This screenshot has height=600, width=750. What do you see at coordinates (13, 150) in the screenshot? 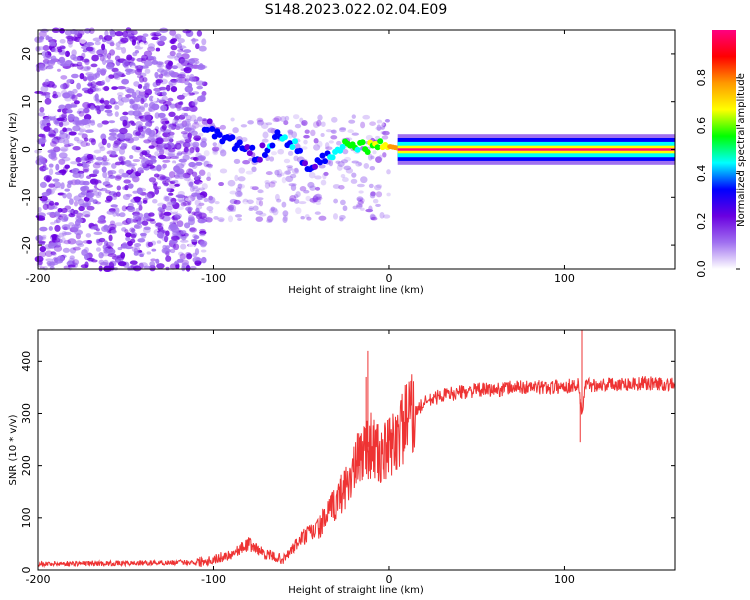
I see `spectrogram-y-label: Frequency (Hz)` at bounding box center [13, 150].